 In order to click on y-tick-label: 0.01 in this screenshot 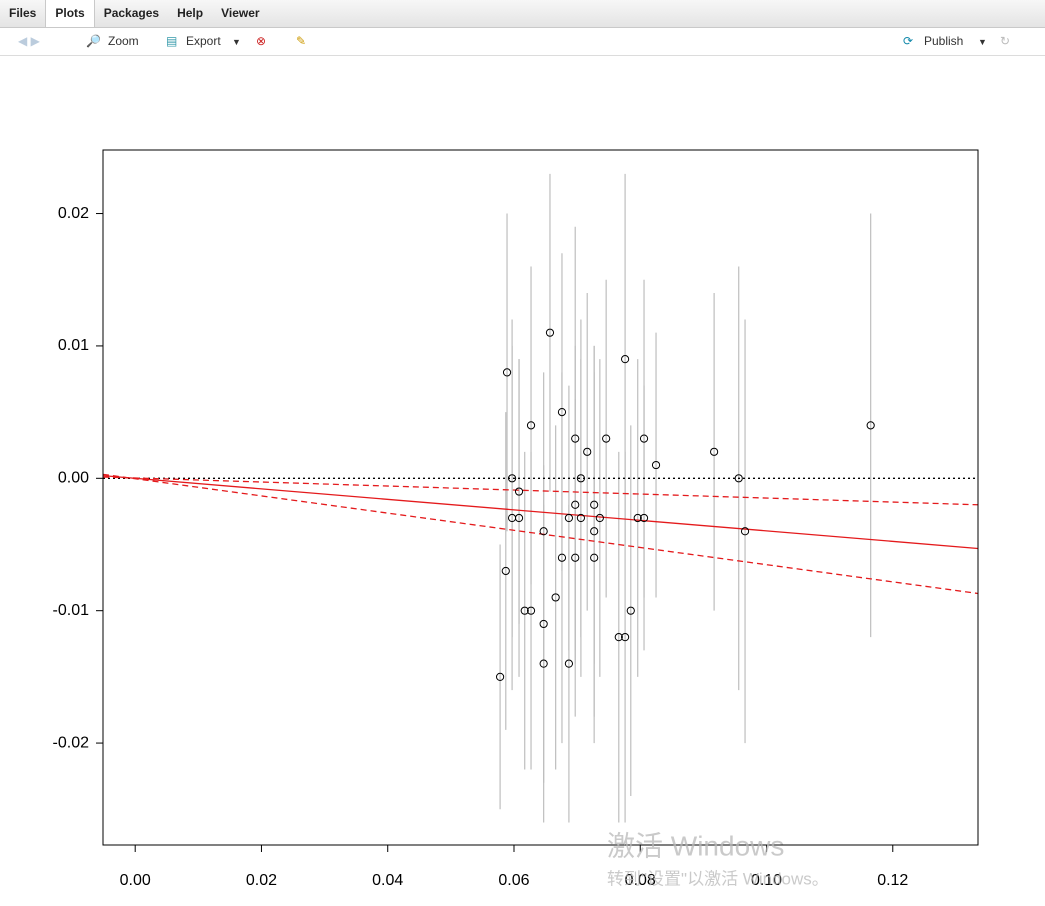, I will do `click(73, 345)`.